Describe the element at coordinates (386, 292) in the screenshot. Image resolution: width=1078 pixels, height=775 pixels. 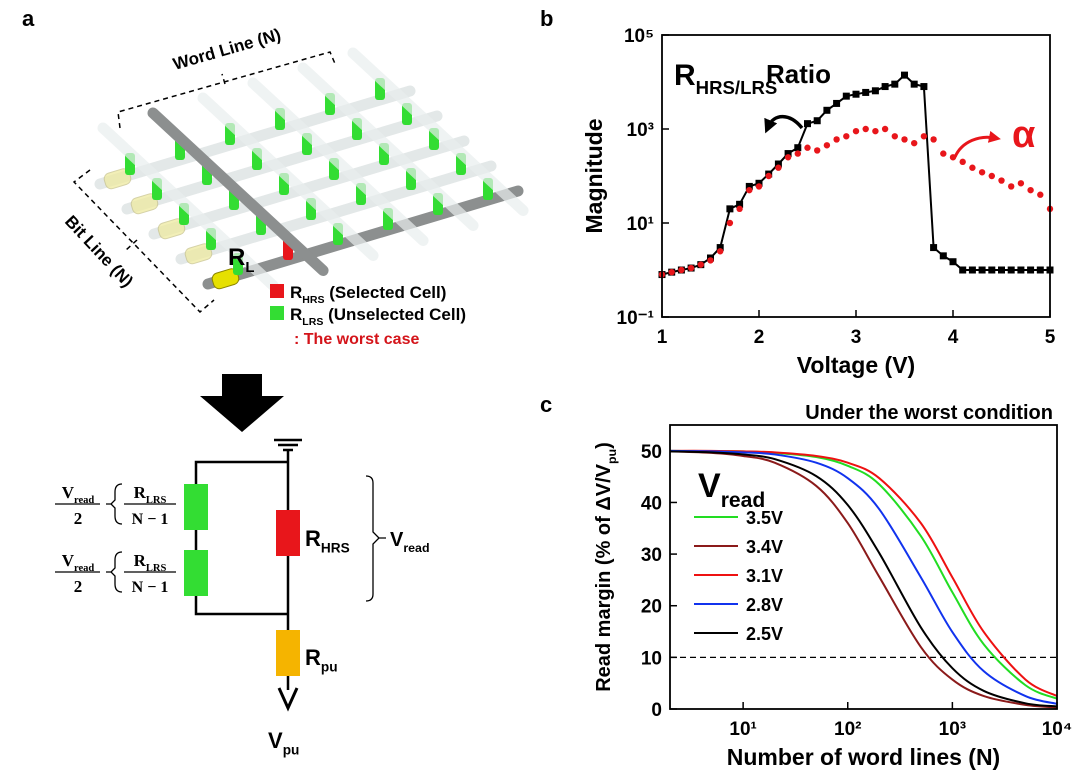
I see `legend-label-part: (Selected Cell)` at that location.